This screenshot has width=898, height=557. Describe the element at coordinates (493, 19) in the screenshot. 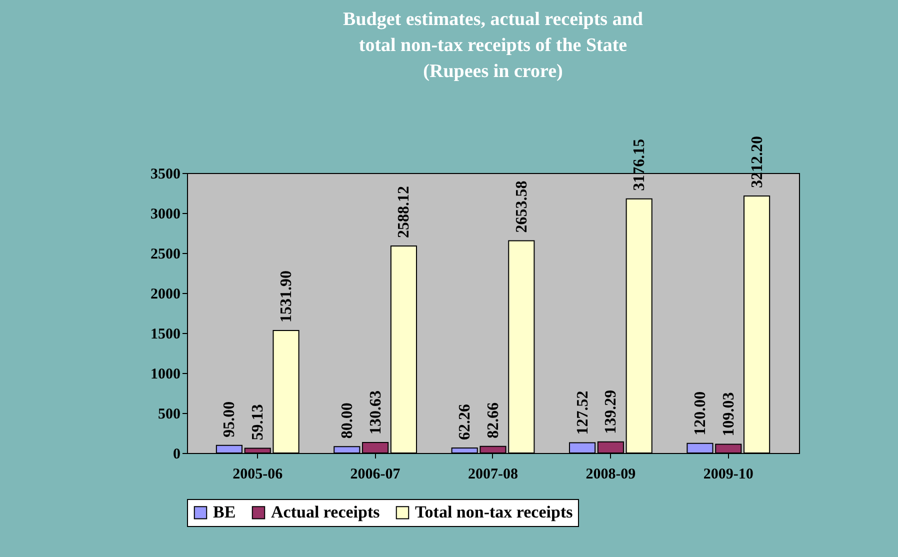

I see `text: Budget estimates, actual receipts and` at that location.